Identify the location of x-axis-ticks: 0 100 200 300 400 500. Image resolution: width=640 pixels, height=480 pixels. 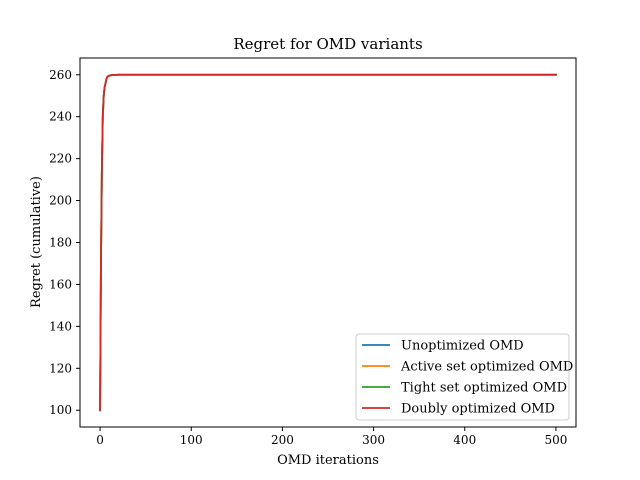
(331, 437).